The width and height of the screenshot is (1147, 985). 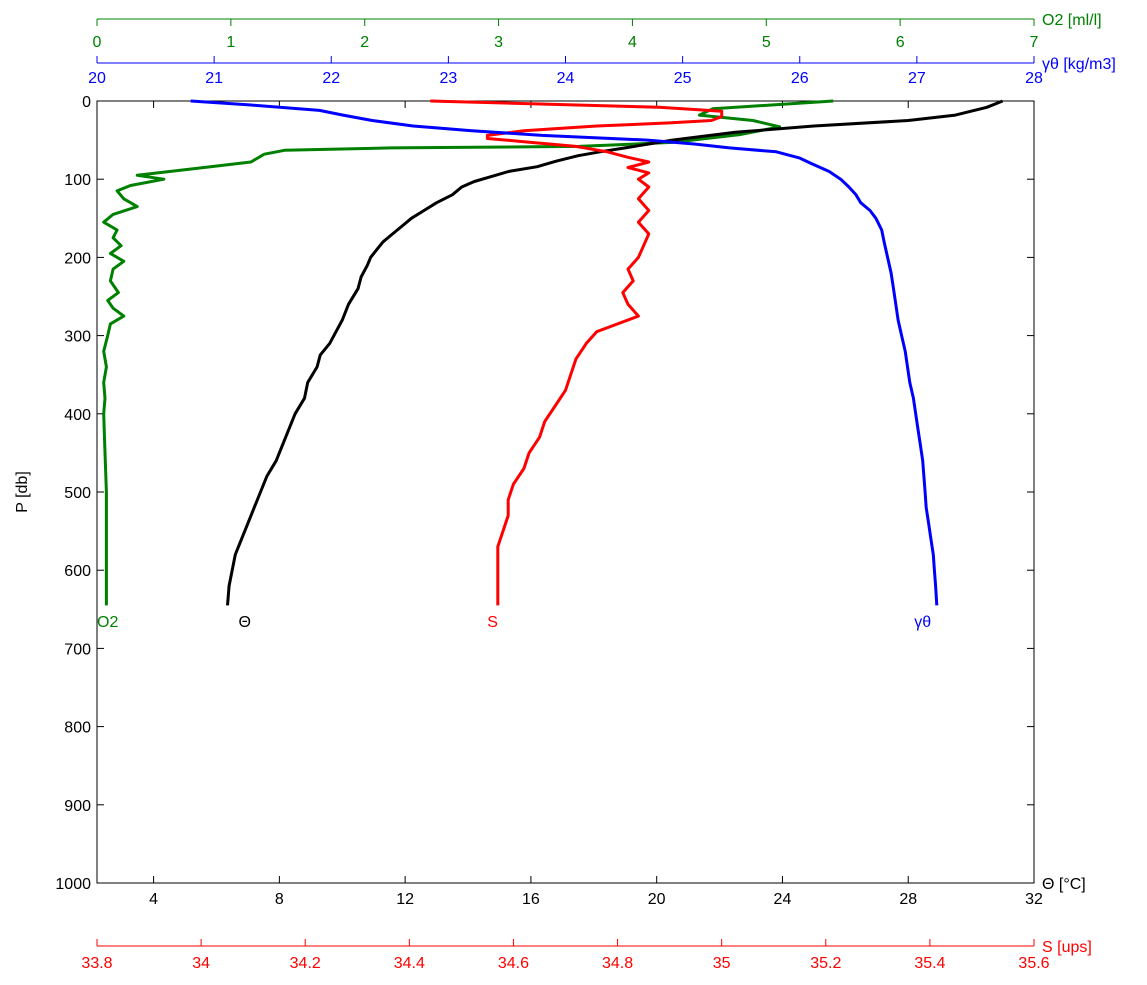 What do you see at coordinates (77, 258) in the screenshot?
I see `y-tick-label: 200` at bounding box center [77, 258].